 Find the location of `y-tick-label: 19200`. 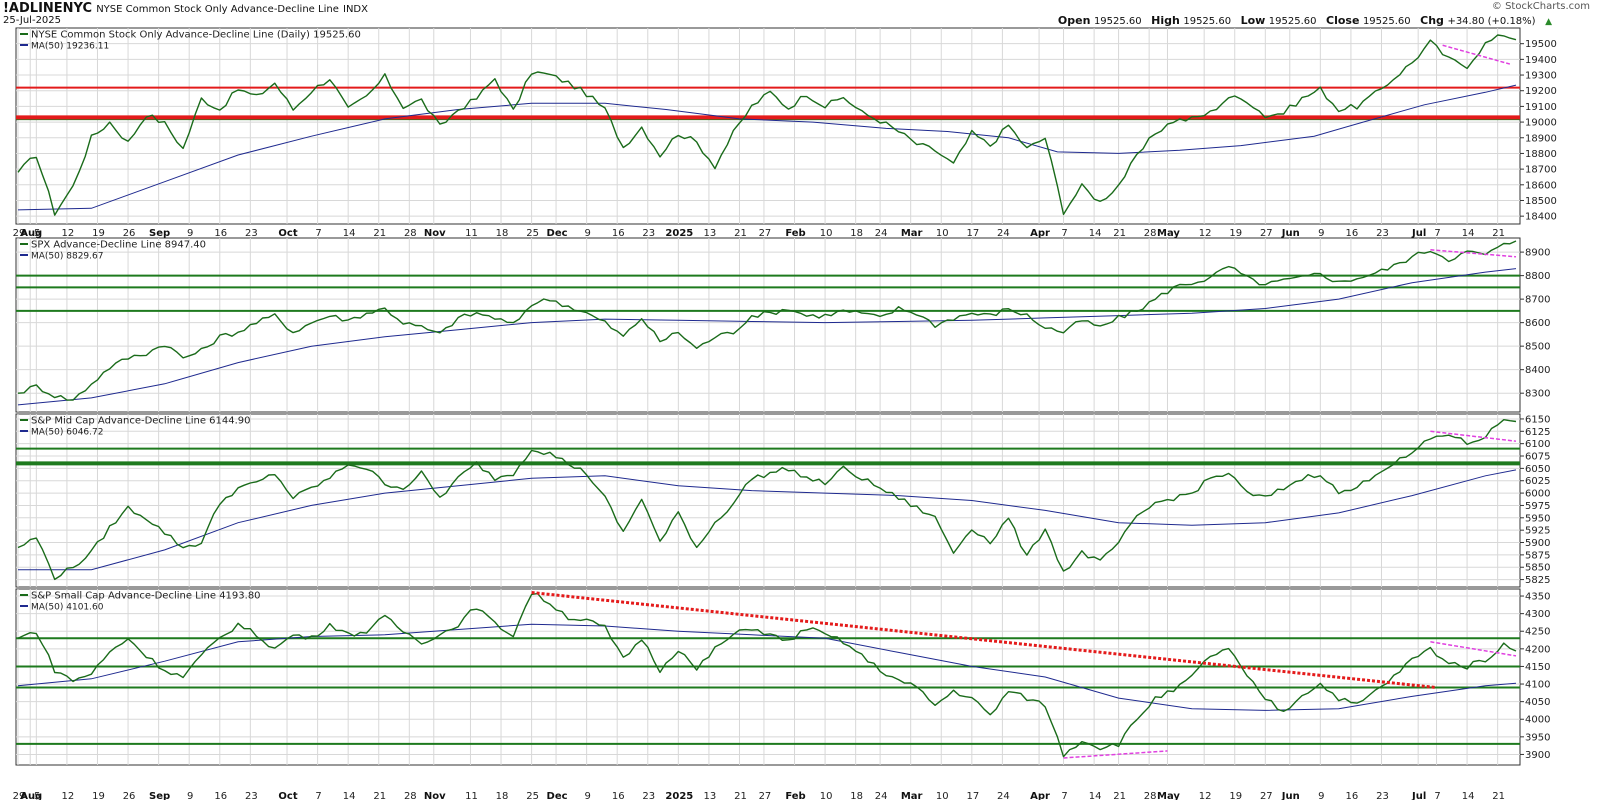

y-tick-label: 19200 is located at coordinates (1541, 91).